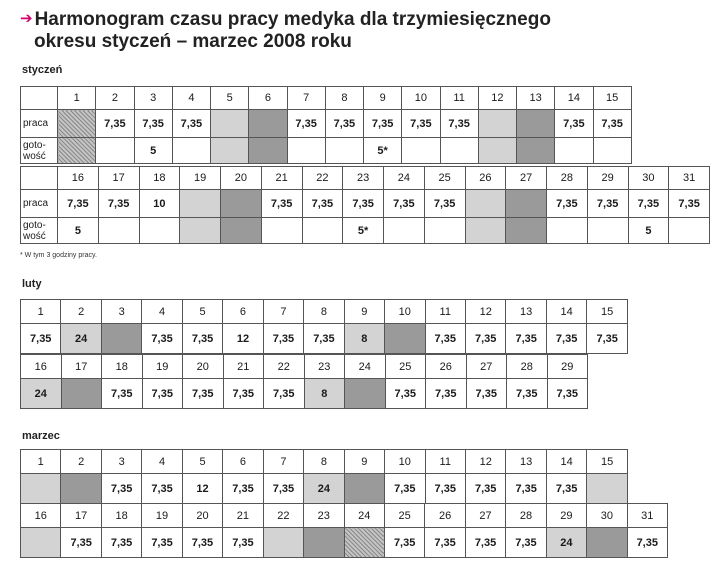  Describe the element at coordinates (647, 515) in the screenshot. I see `day-number-cell: 31` at that location.